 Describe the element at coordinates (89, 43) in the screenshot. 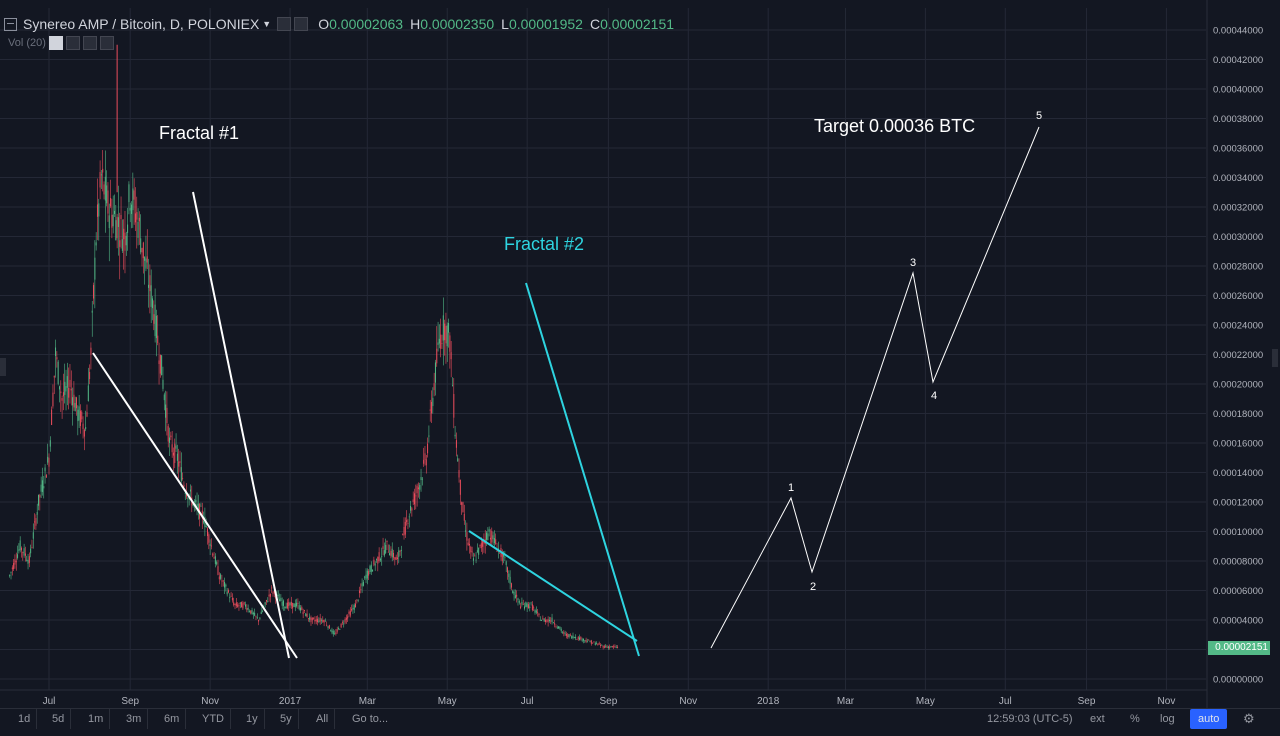

I see `plus-icon` at that location.